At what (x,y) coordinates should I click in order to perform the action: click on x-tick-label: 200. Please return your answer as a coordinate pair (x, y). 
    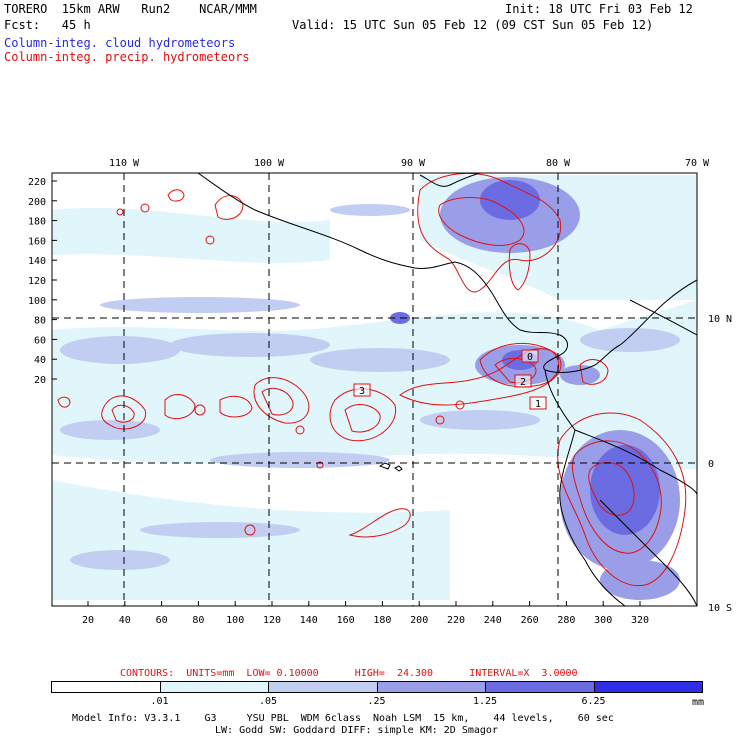
    Looking at the image, I should click on (419, 620).